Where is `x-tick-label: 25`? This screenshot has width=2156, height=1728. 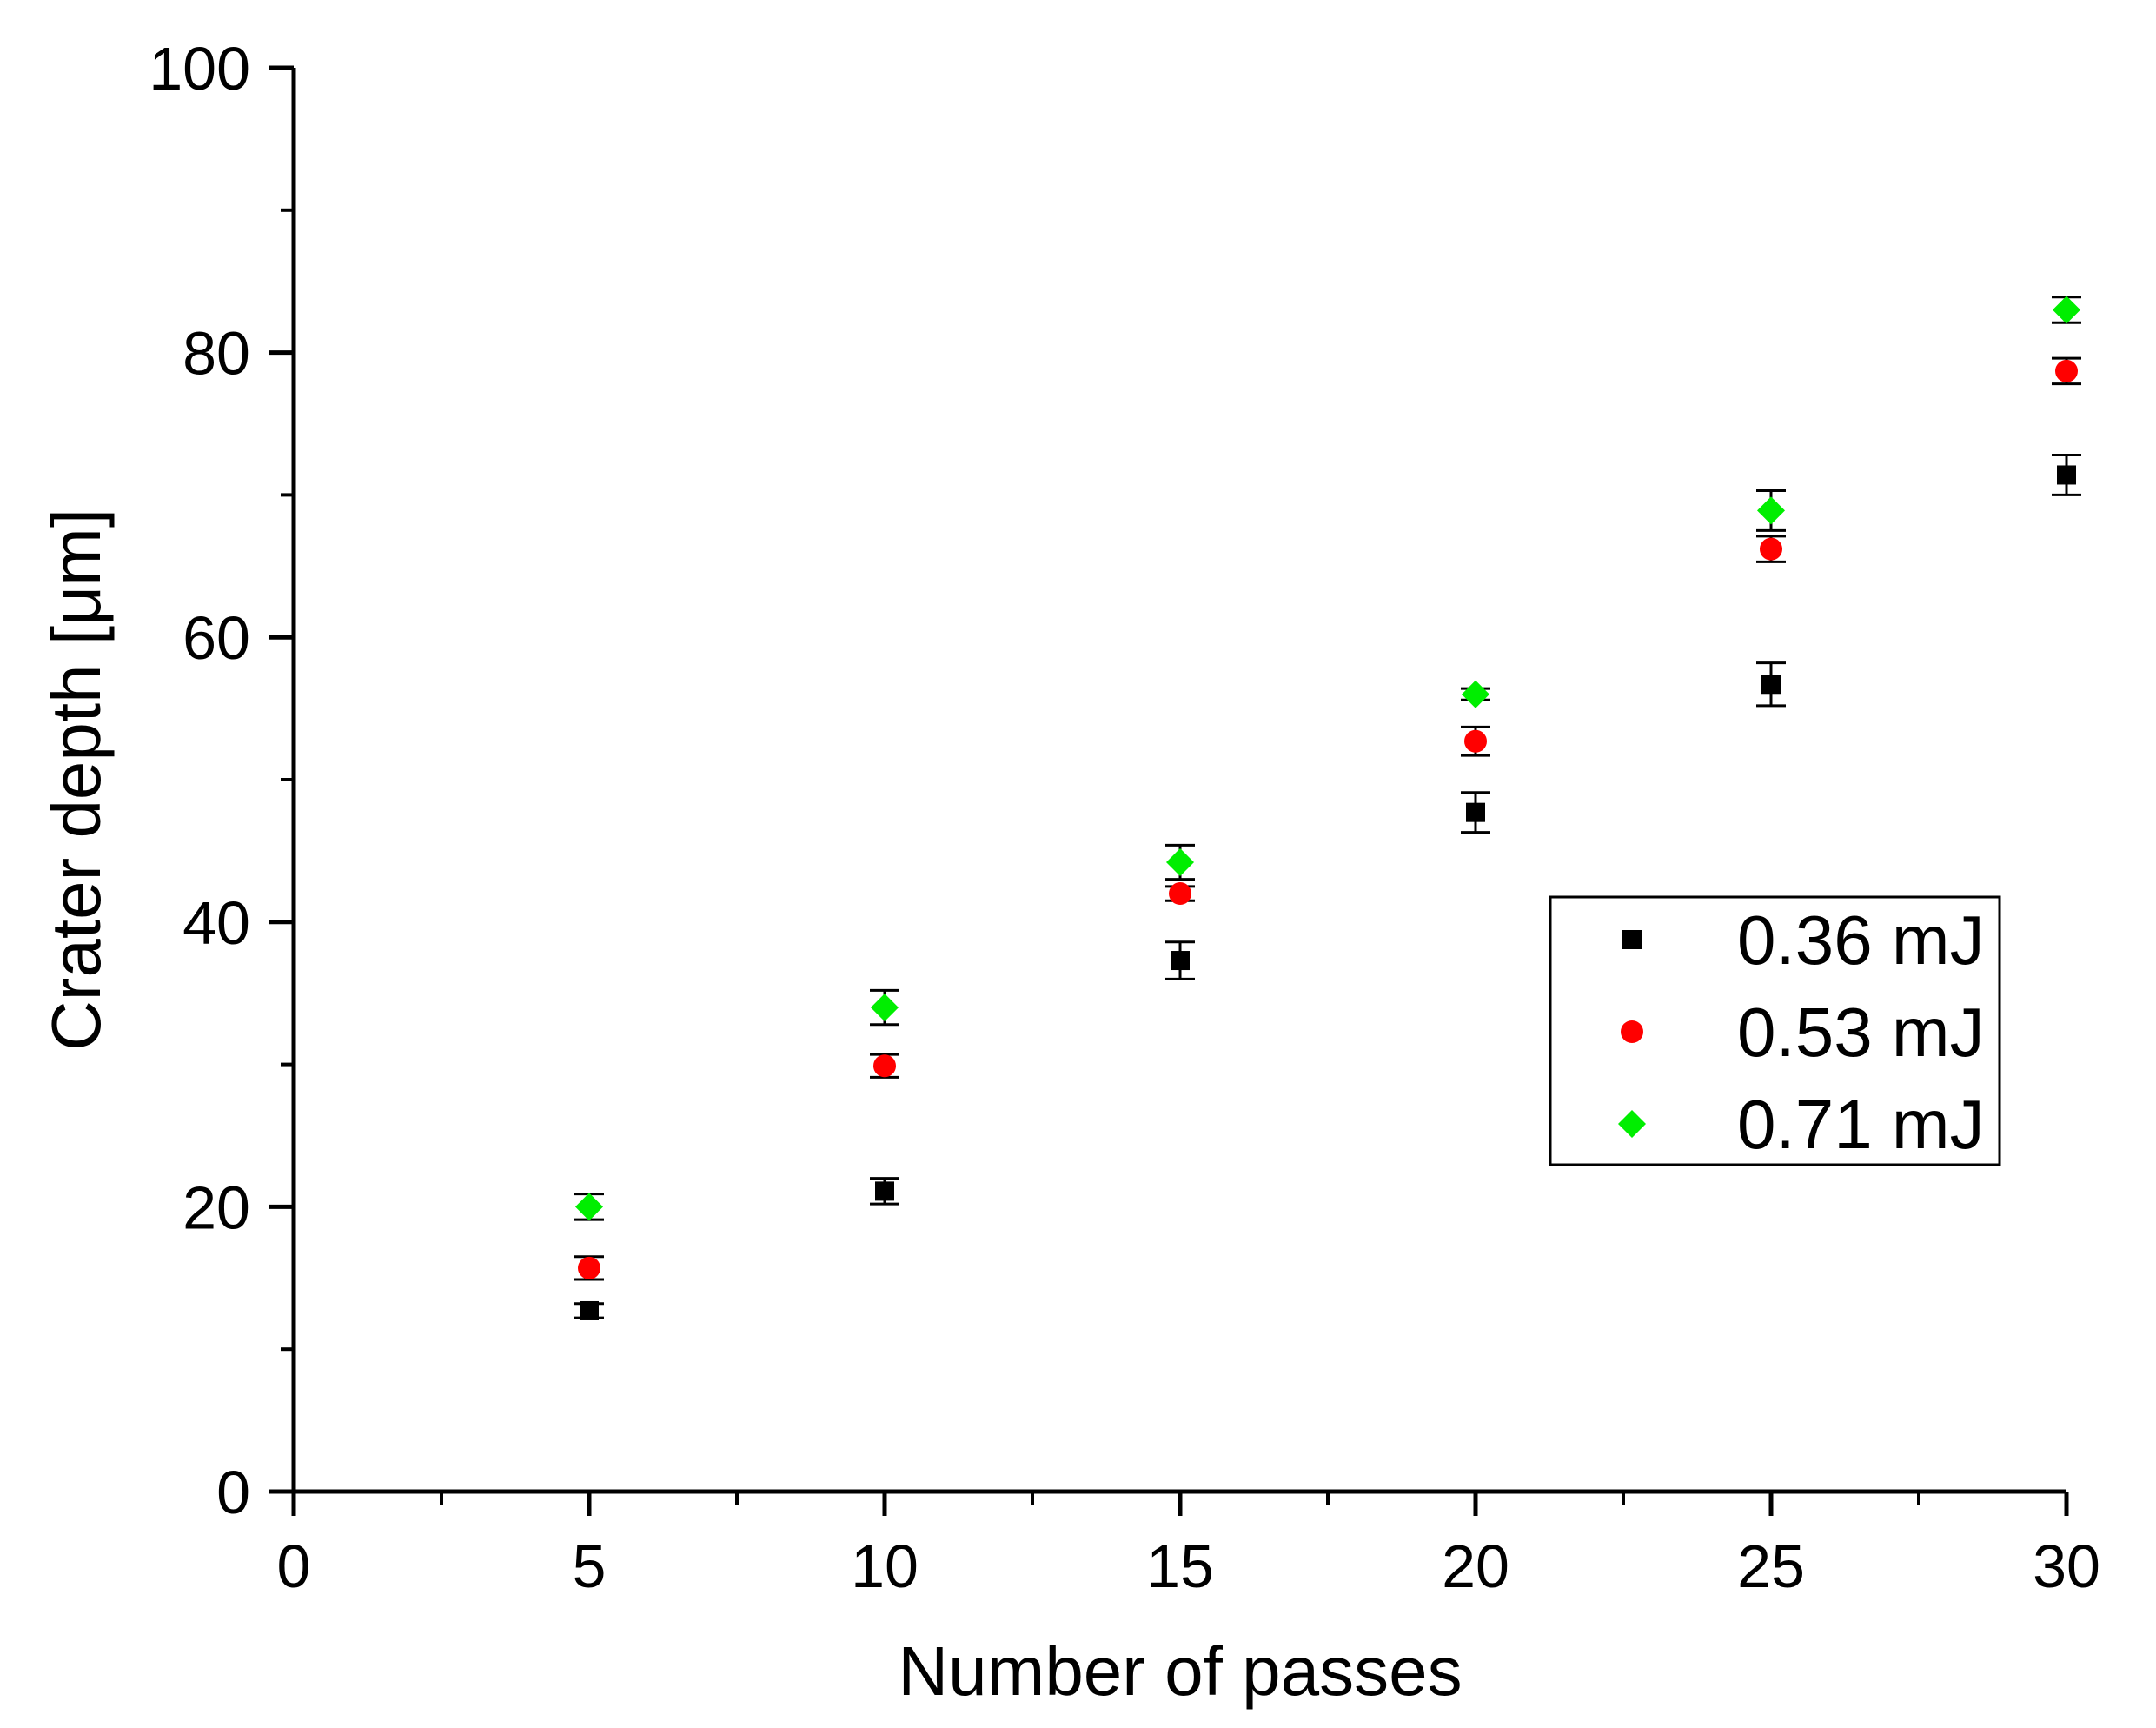 x-tick-label: 25 is located at coordinates (1771, 1566).